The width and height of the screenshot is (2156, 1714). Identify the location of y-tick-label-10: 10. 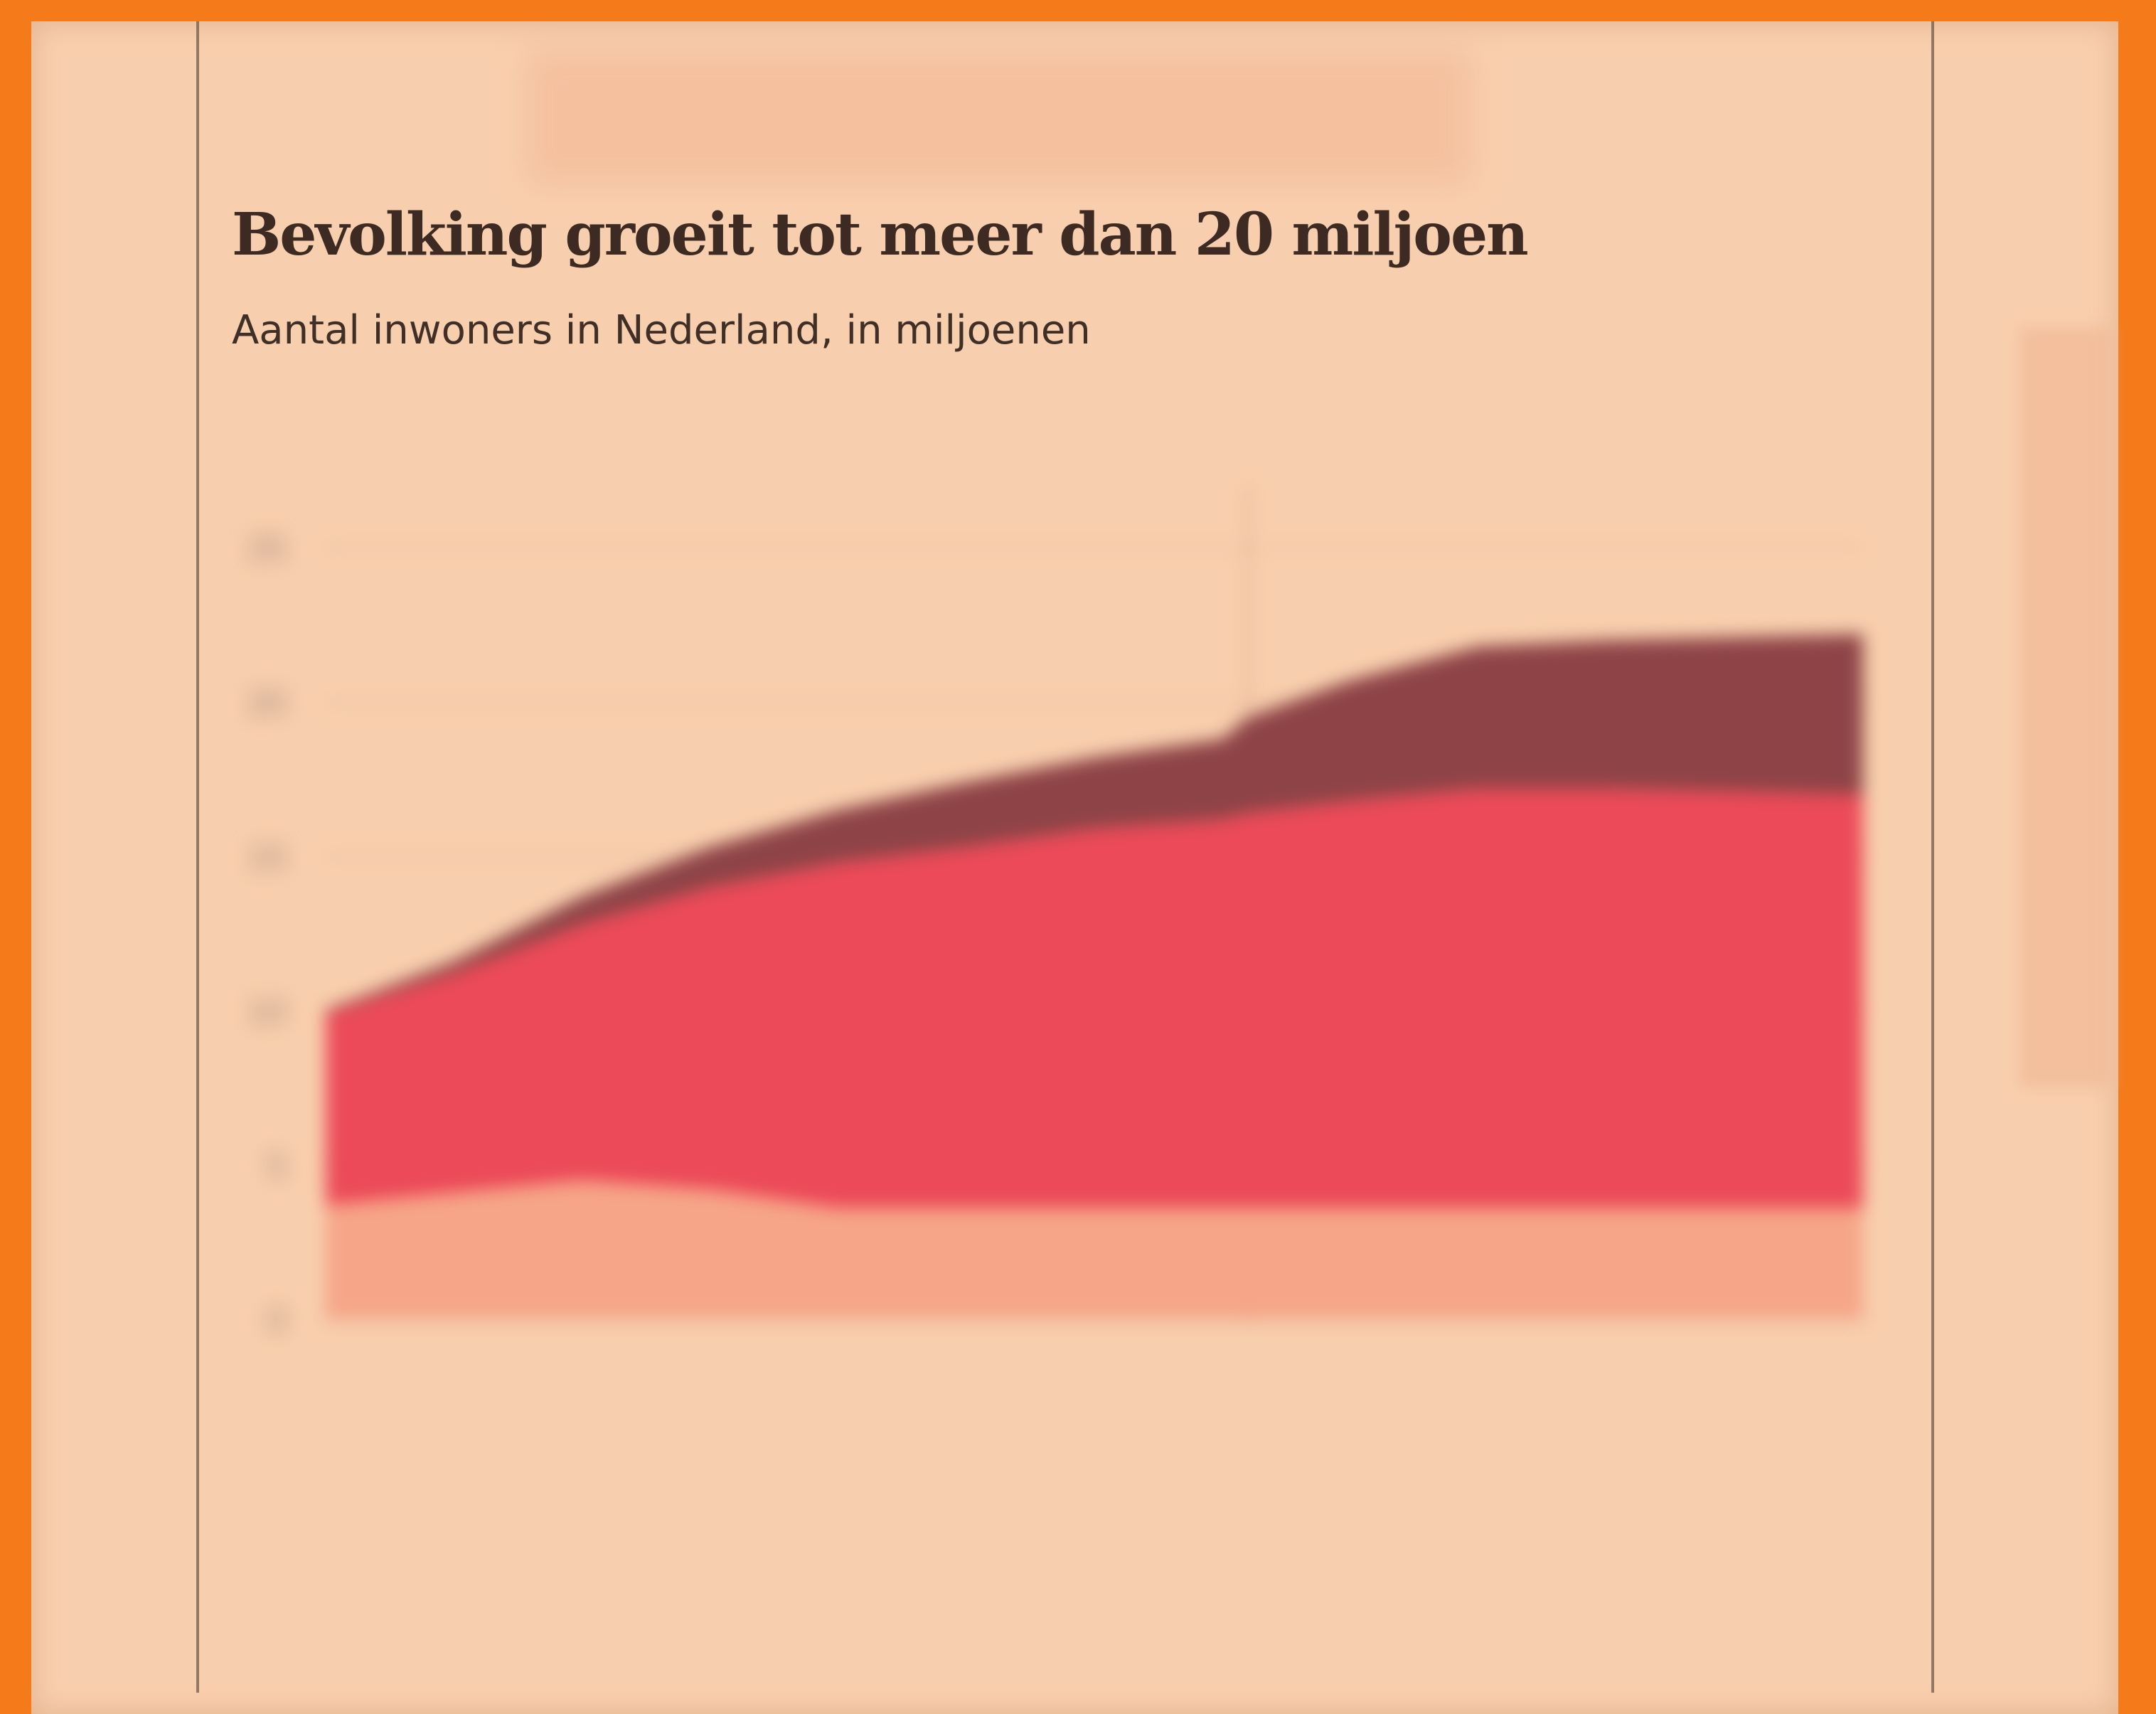
(267, 1011).